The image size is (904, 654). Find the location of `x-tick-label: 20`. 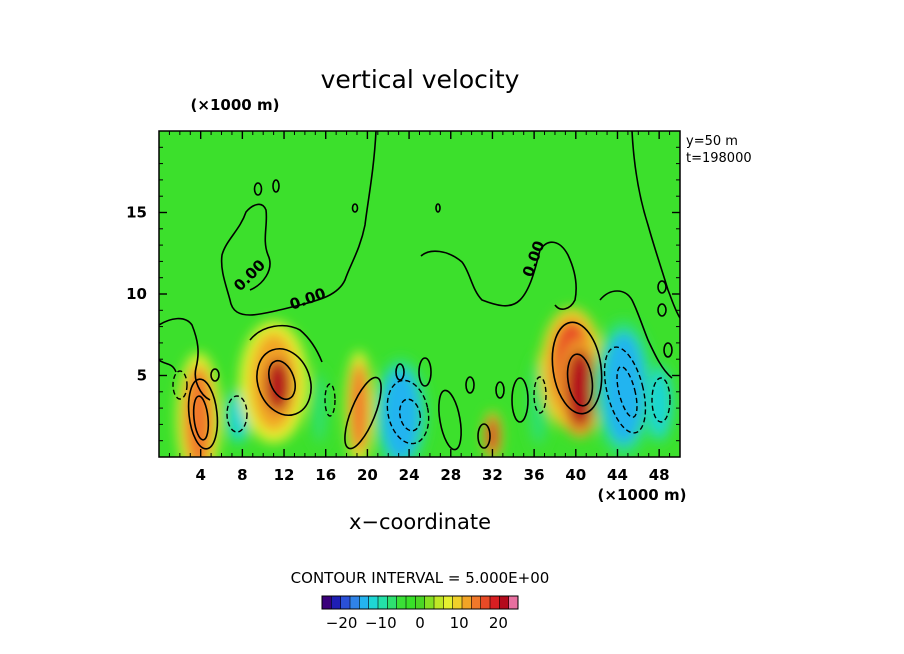

x-tick-label: 20 is located at coordinates (367, 475).